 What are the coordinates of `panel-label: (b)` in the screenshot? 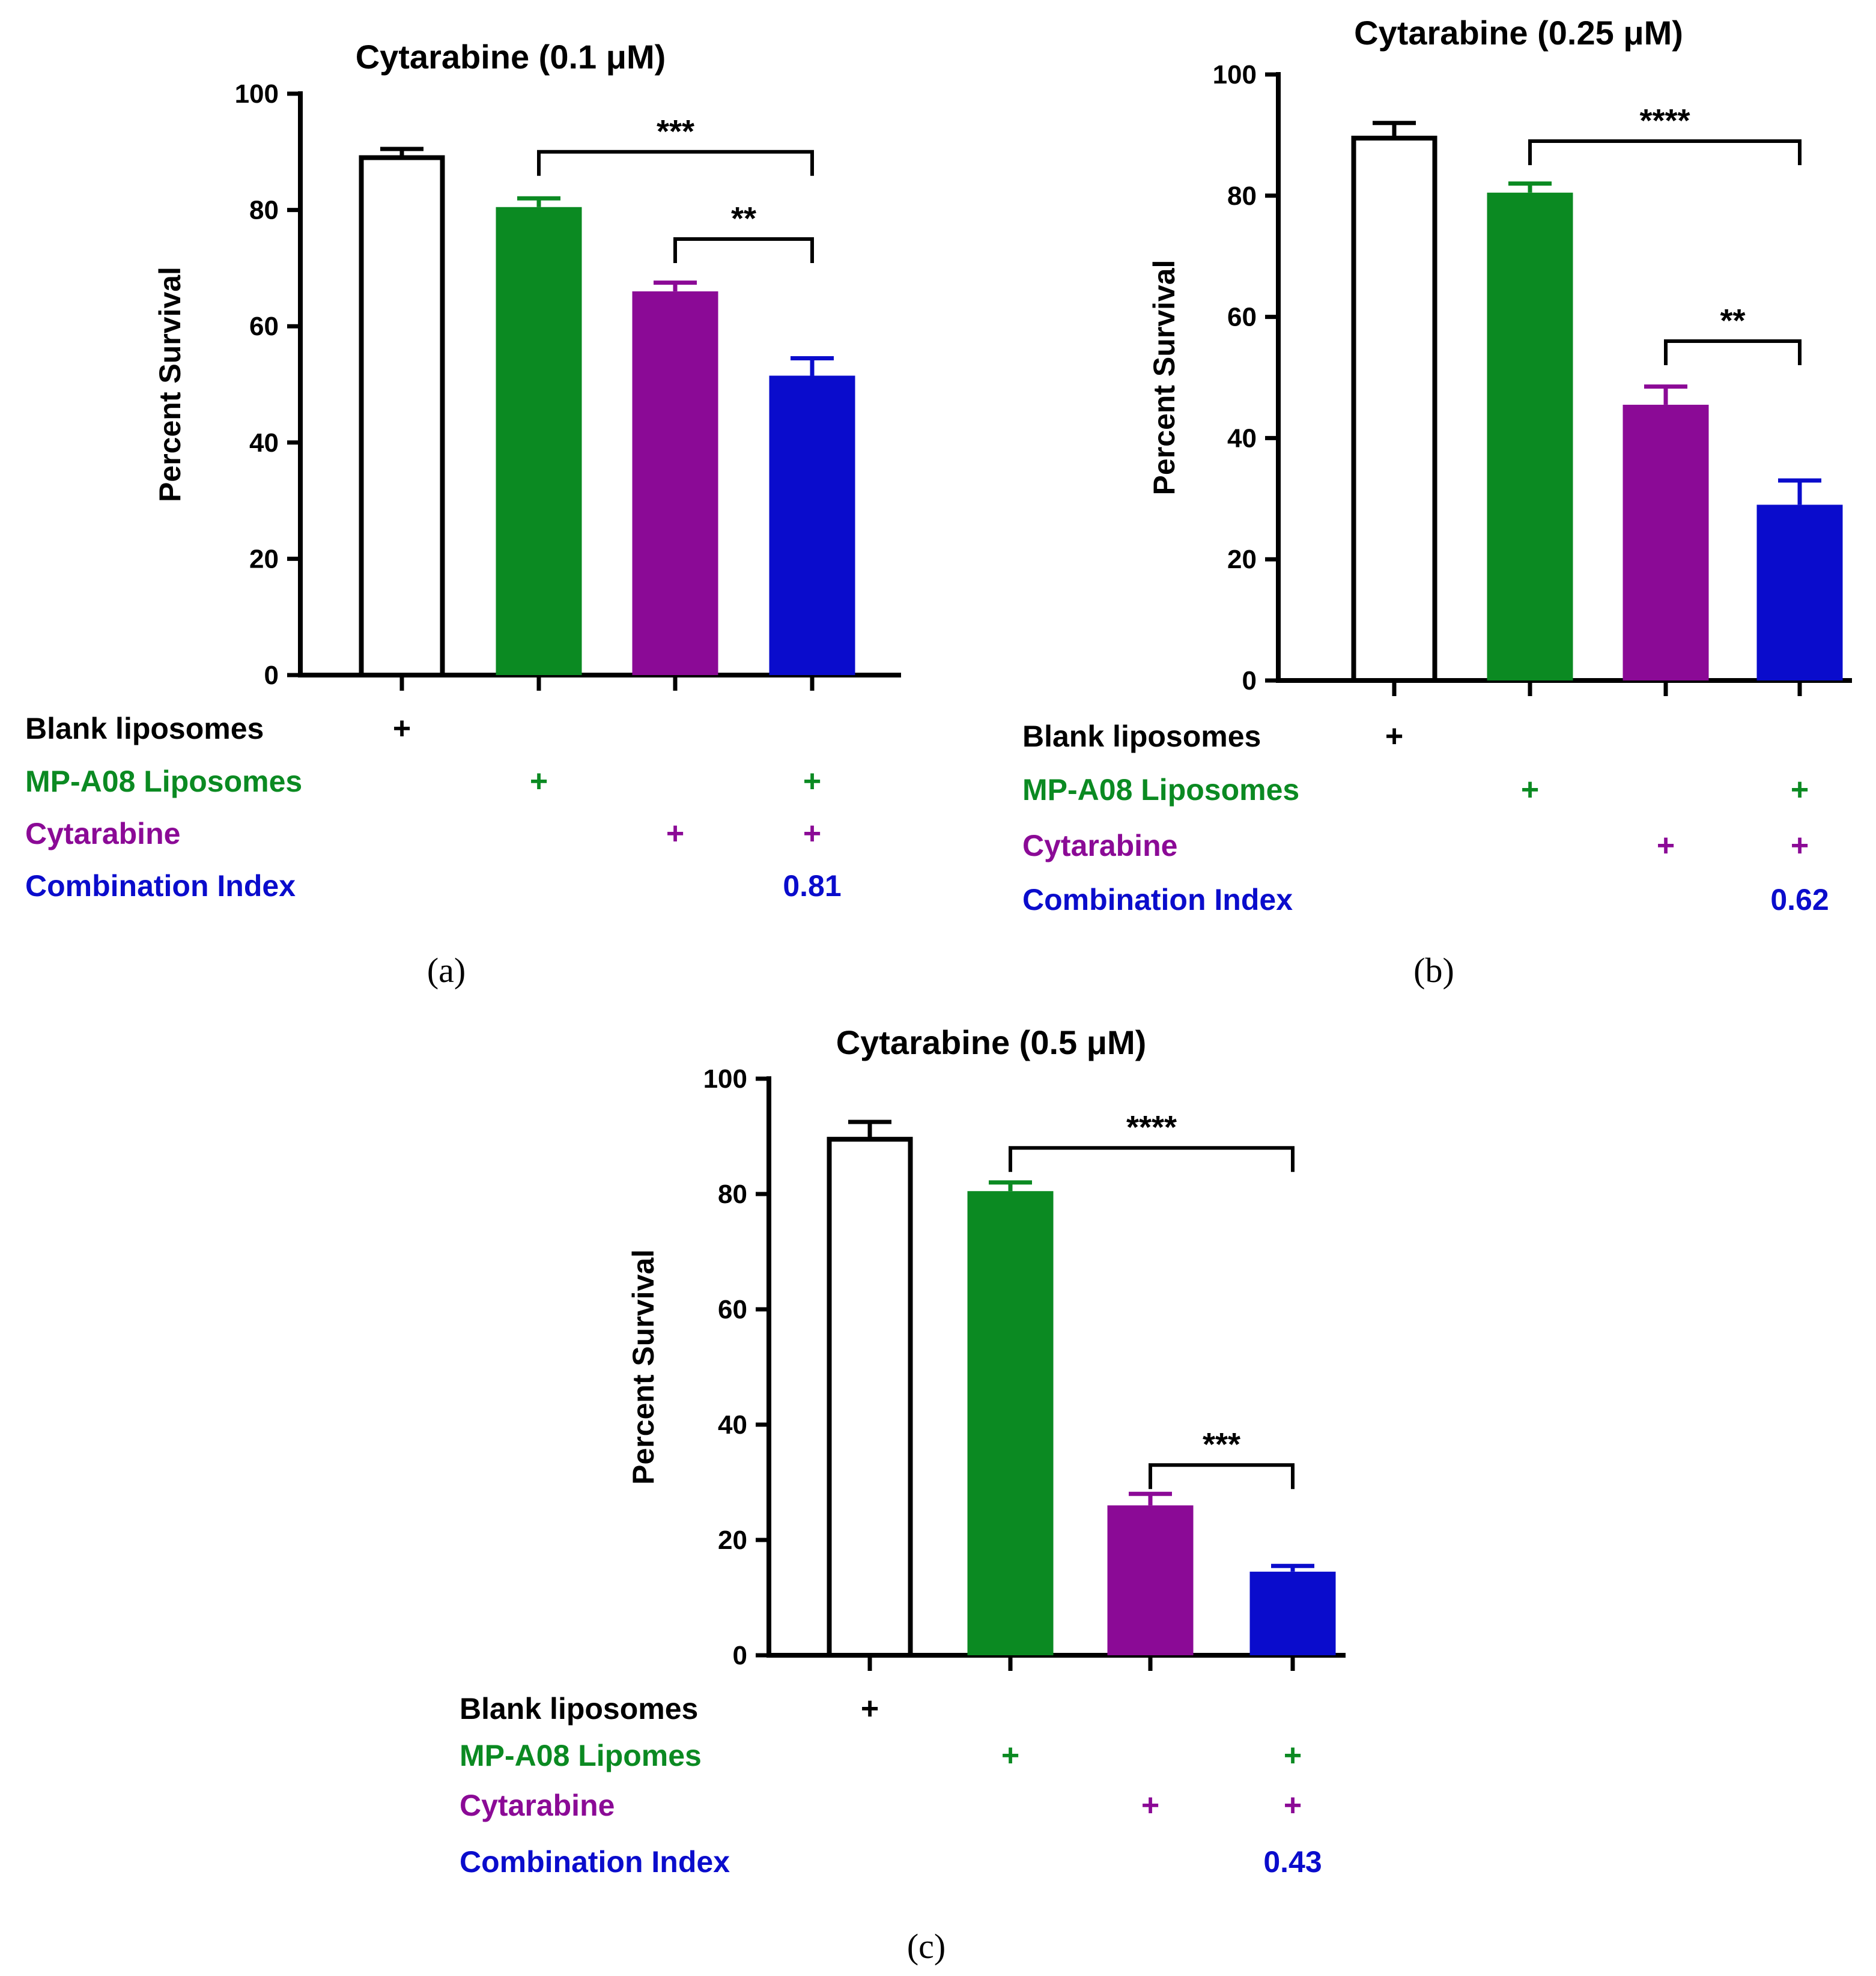 It's located at (1433, 970).